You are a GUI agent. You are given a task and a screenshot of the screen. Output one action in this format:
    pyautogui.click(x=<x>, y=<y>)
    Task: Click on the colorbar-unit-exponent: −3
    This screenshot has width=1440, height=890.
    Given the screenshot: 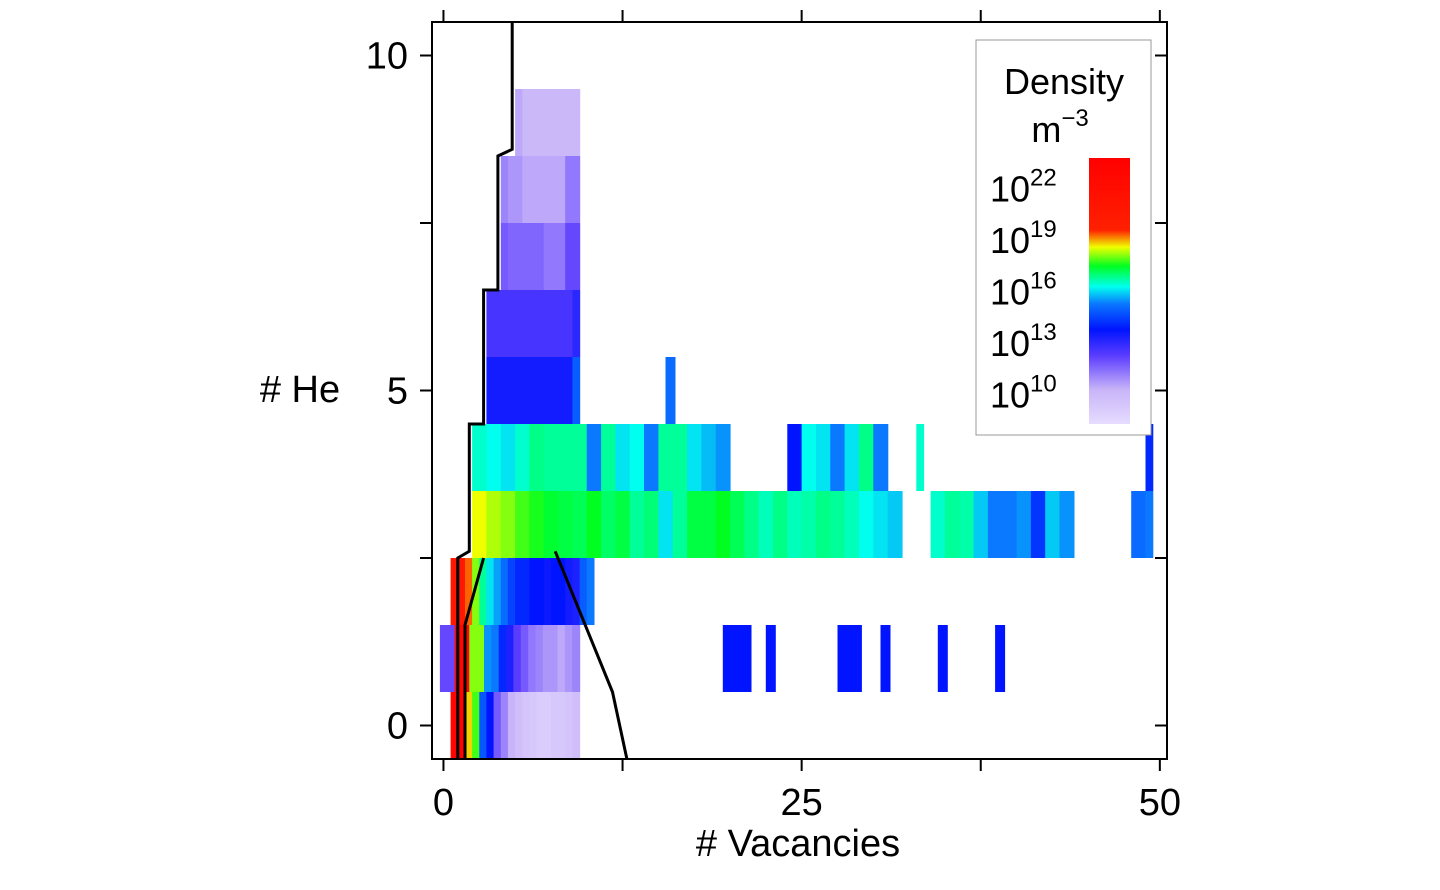 What is the action you would take?
    pyautogui.click(x=1074, y=118)
    